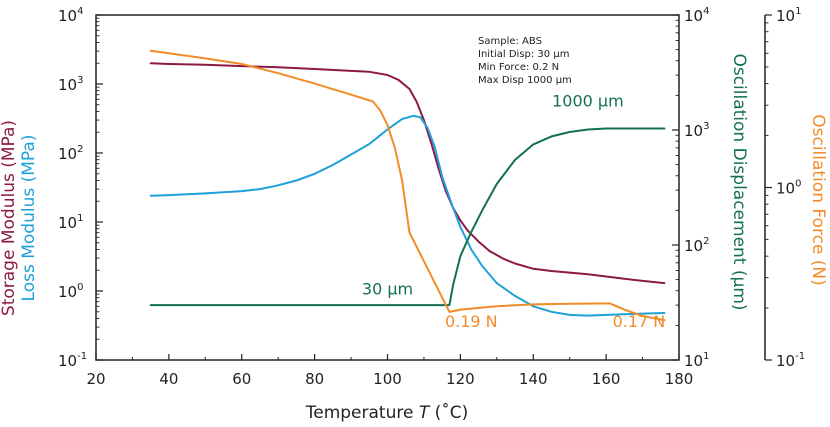 The image size is (830, 427). What do you see at coordinates (95, 379) in the screenshot?
I see `x-tick-label: 20` at bounding box center [95, 379].